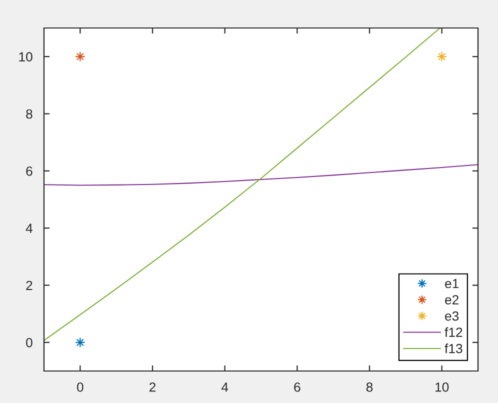  I want to click on line-series, so click(261, 175).